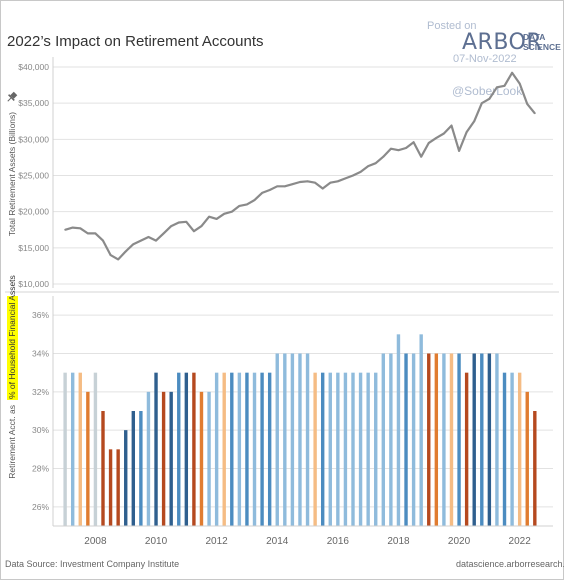  I want to click on line-y-tick-label: $40,000, so click(33, 67).